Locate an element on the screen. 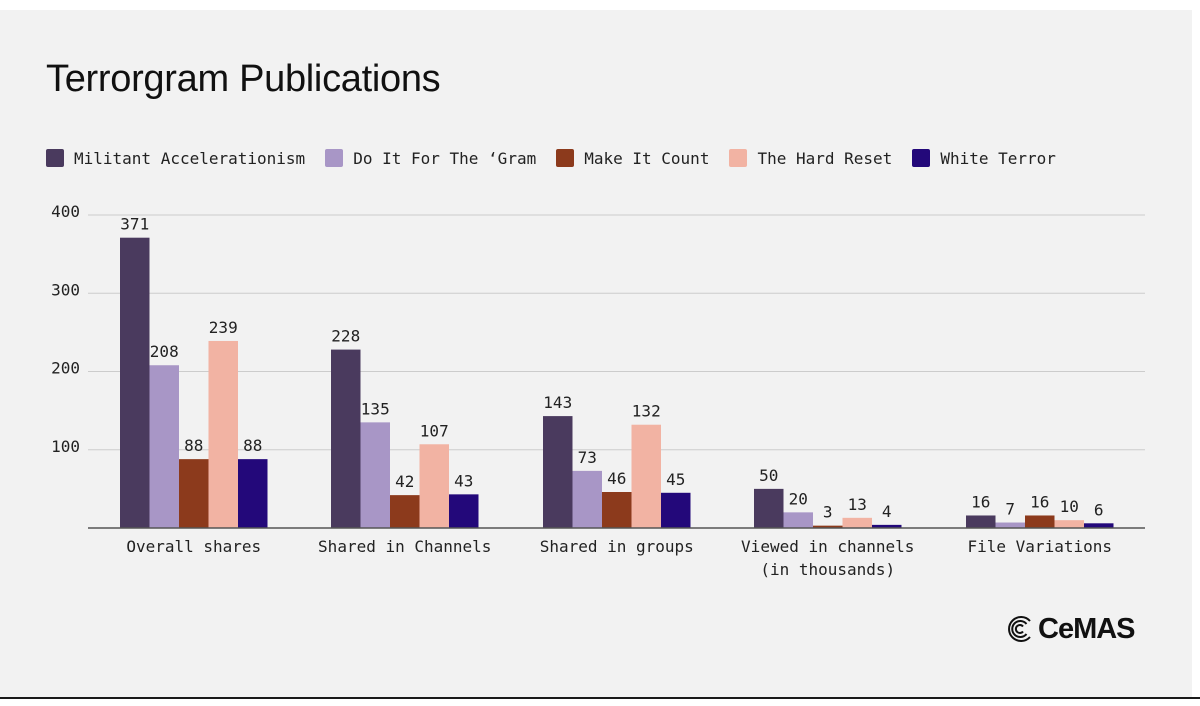 This screenshot has height=706, width=1200. data-label: 46 is located at coordinates (616, 478).